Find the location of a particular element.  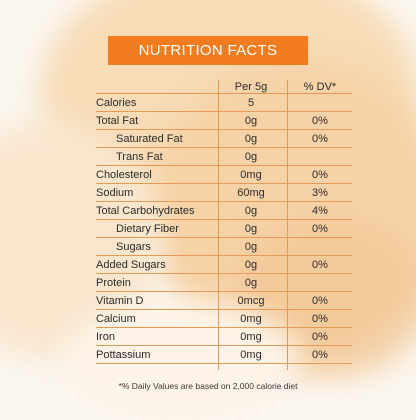

nutrient-name: Saturated Fat is located at coordinates (149, 139).